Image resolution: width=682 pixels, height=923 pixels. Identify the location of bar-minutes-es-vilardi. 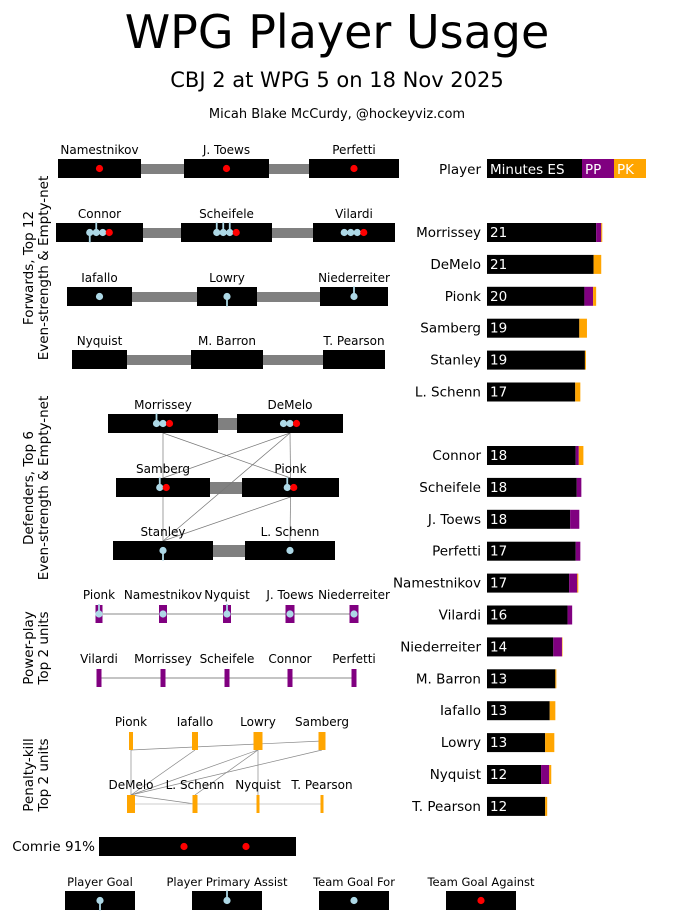
(527, 615).